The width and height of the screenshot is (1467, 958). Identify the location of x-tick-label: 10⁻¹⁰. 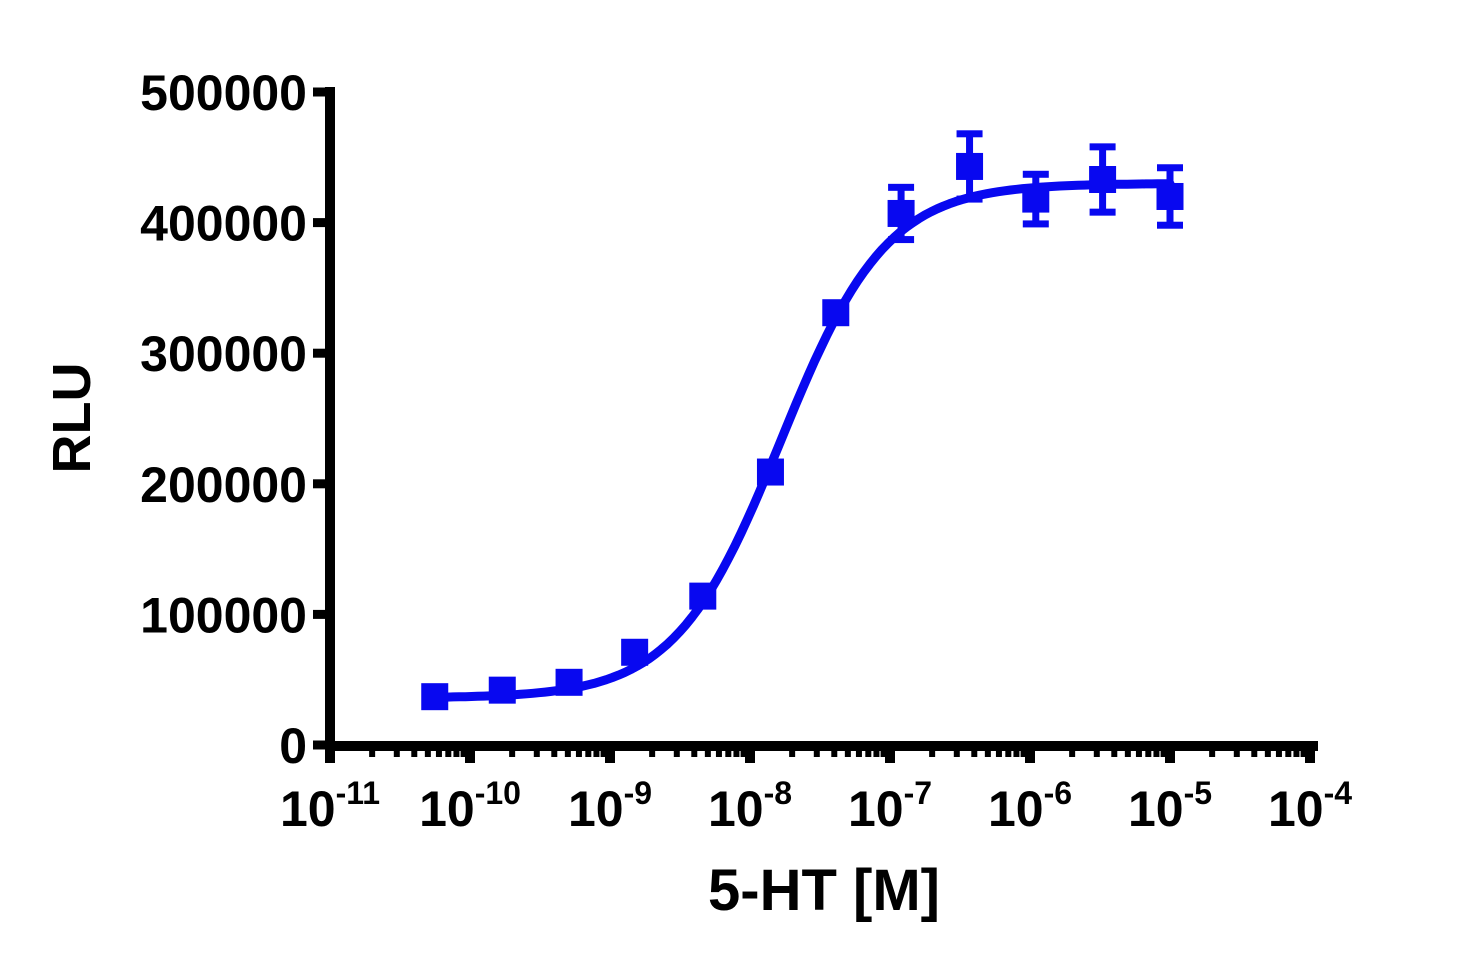
(470, 806).